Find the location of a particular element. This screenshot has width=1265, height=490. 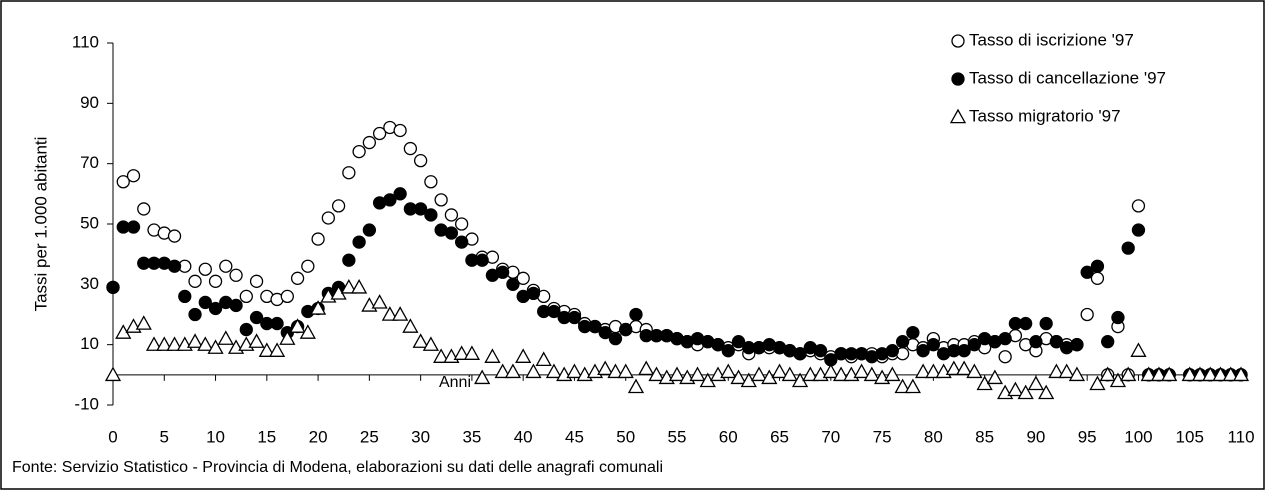

x-tick-label: 50 is located at coordinates (625, 436).